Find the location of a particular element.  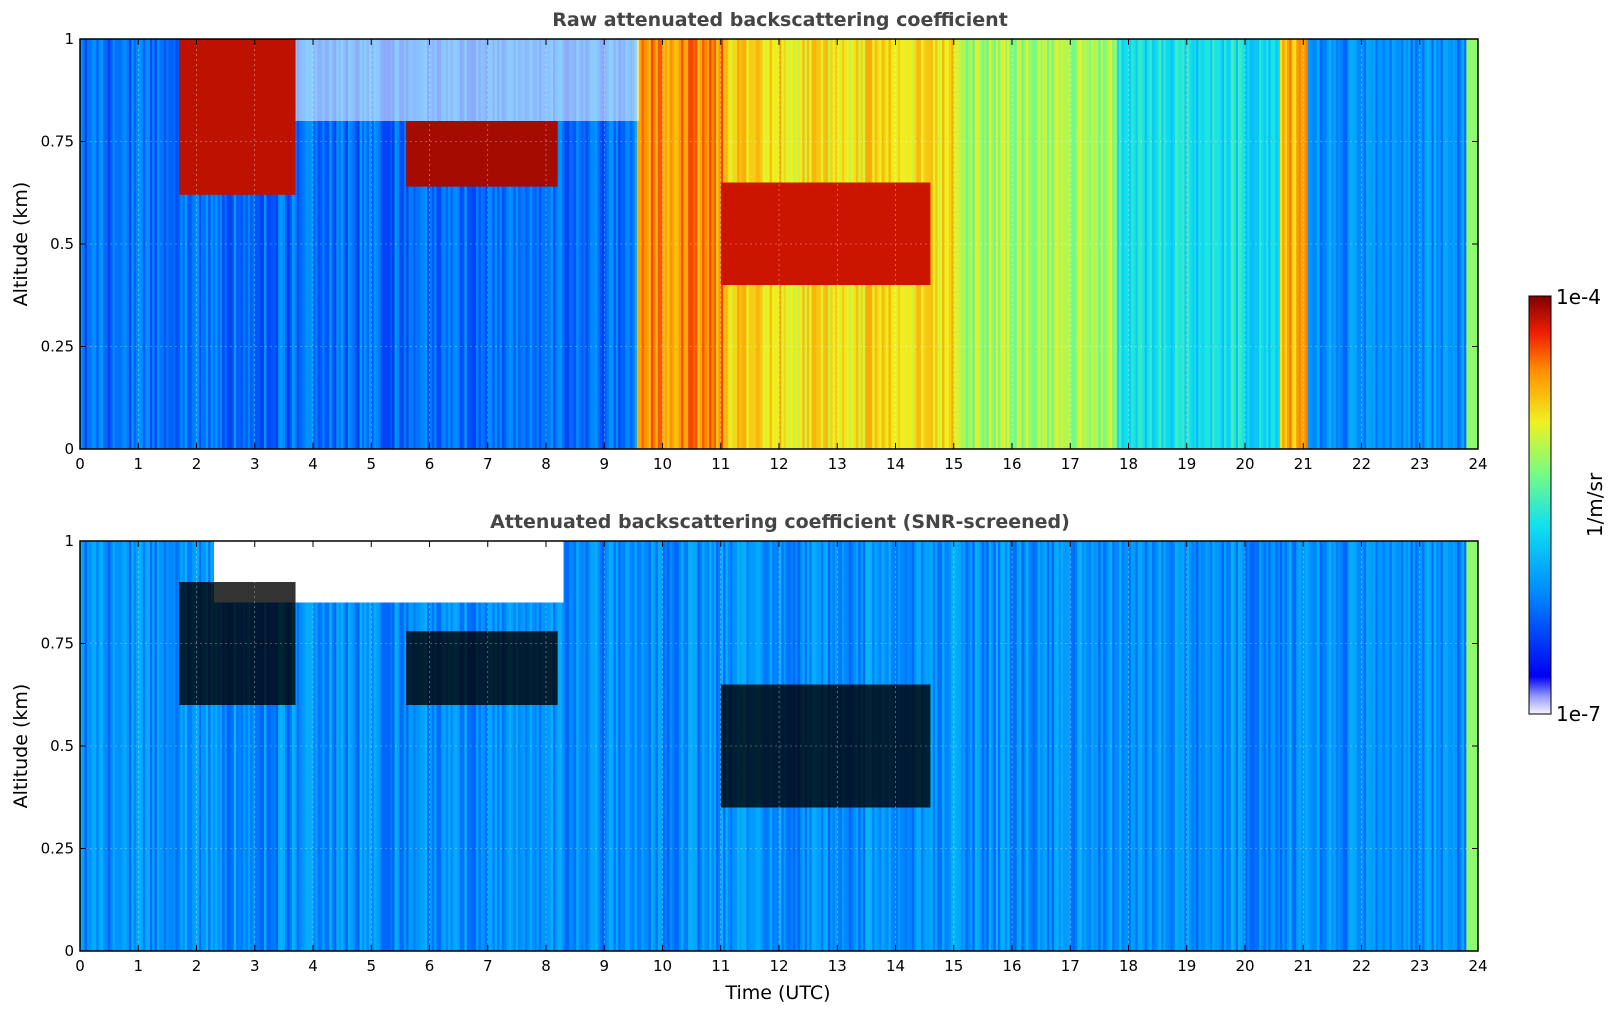

x-tick-label: 11 is located at coordinates (720, 966).